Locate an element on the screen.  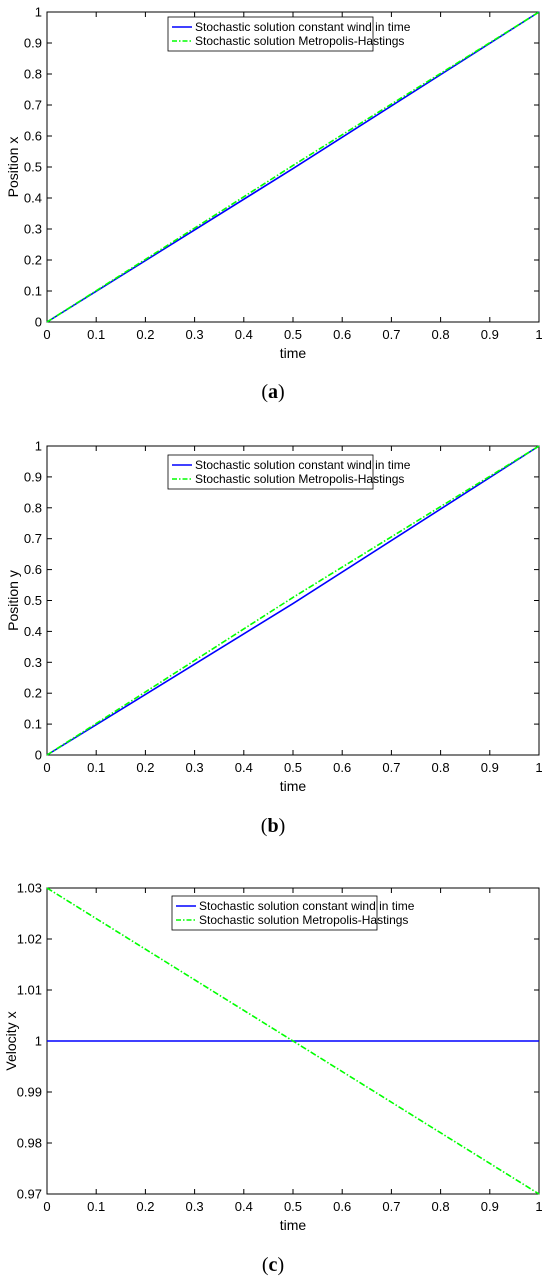
y-tick-label: 0.98 is located at coordinates (29, 1143).